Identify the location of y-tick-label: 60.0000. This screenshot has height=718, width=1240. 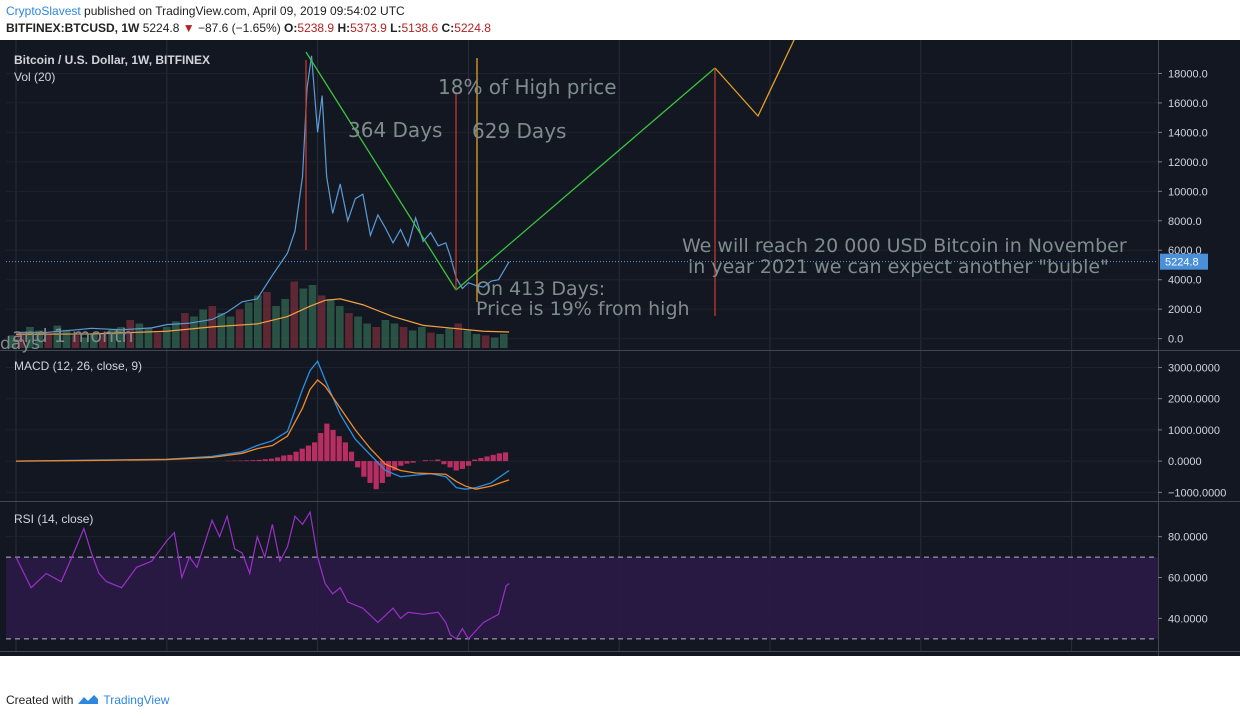
(1188, 579).